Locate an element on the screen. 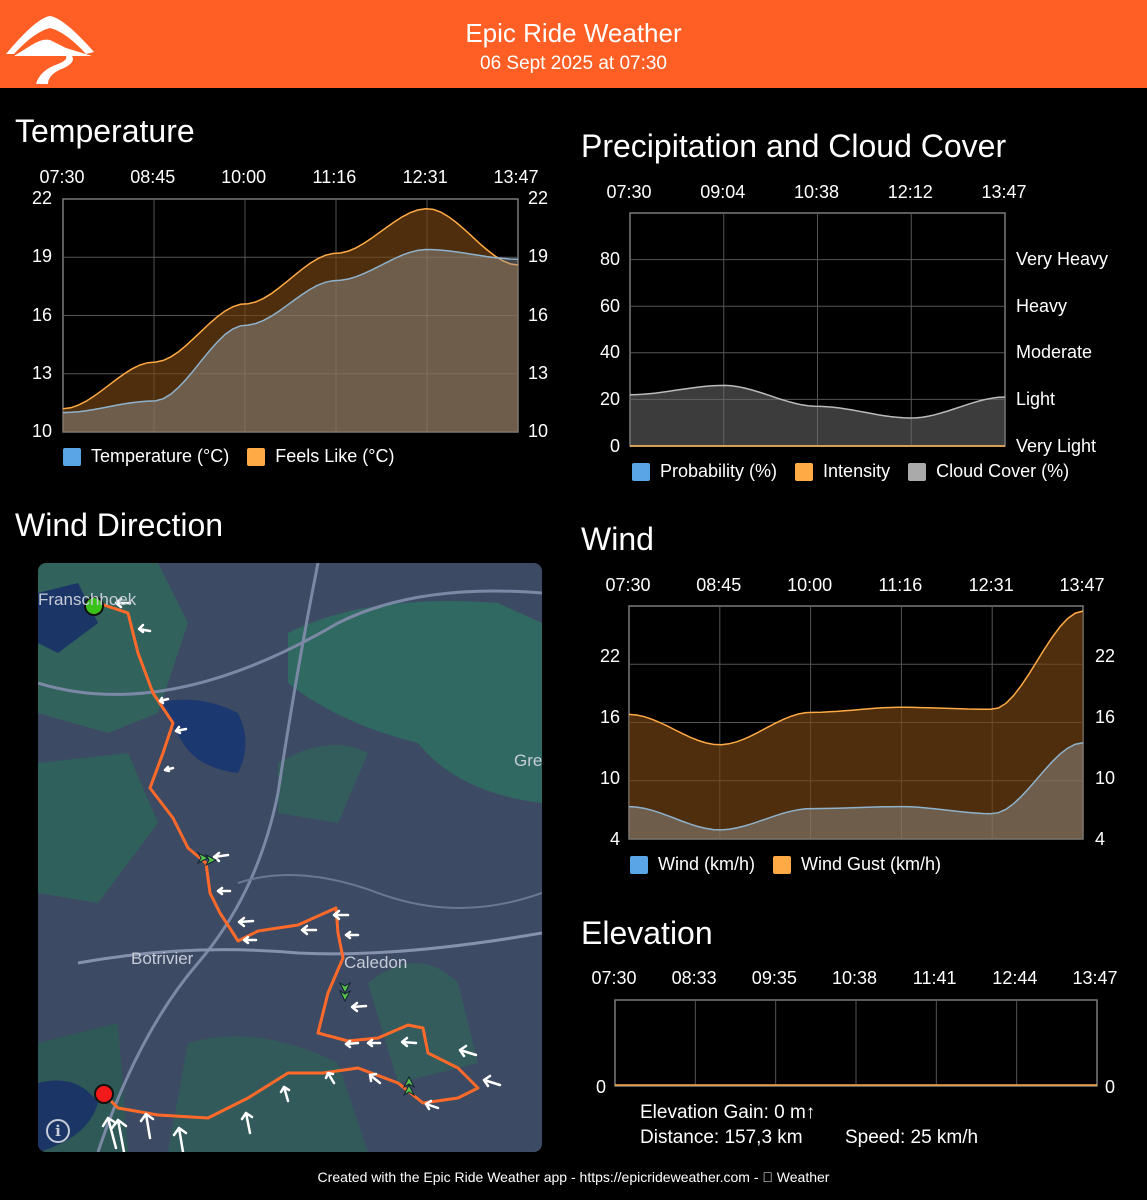  cloud-cover-area is located at coordinates (817, 415).